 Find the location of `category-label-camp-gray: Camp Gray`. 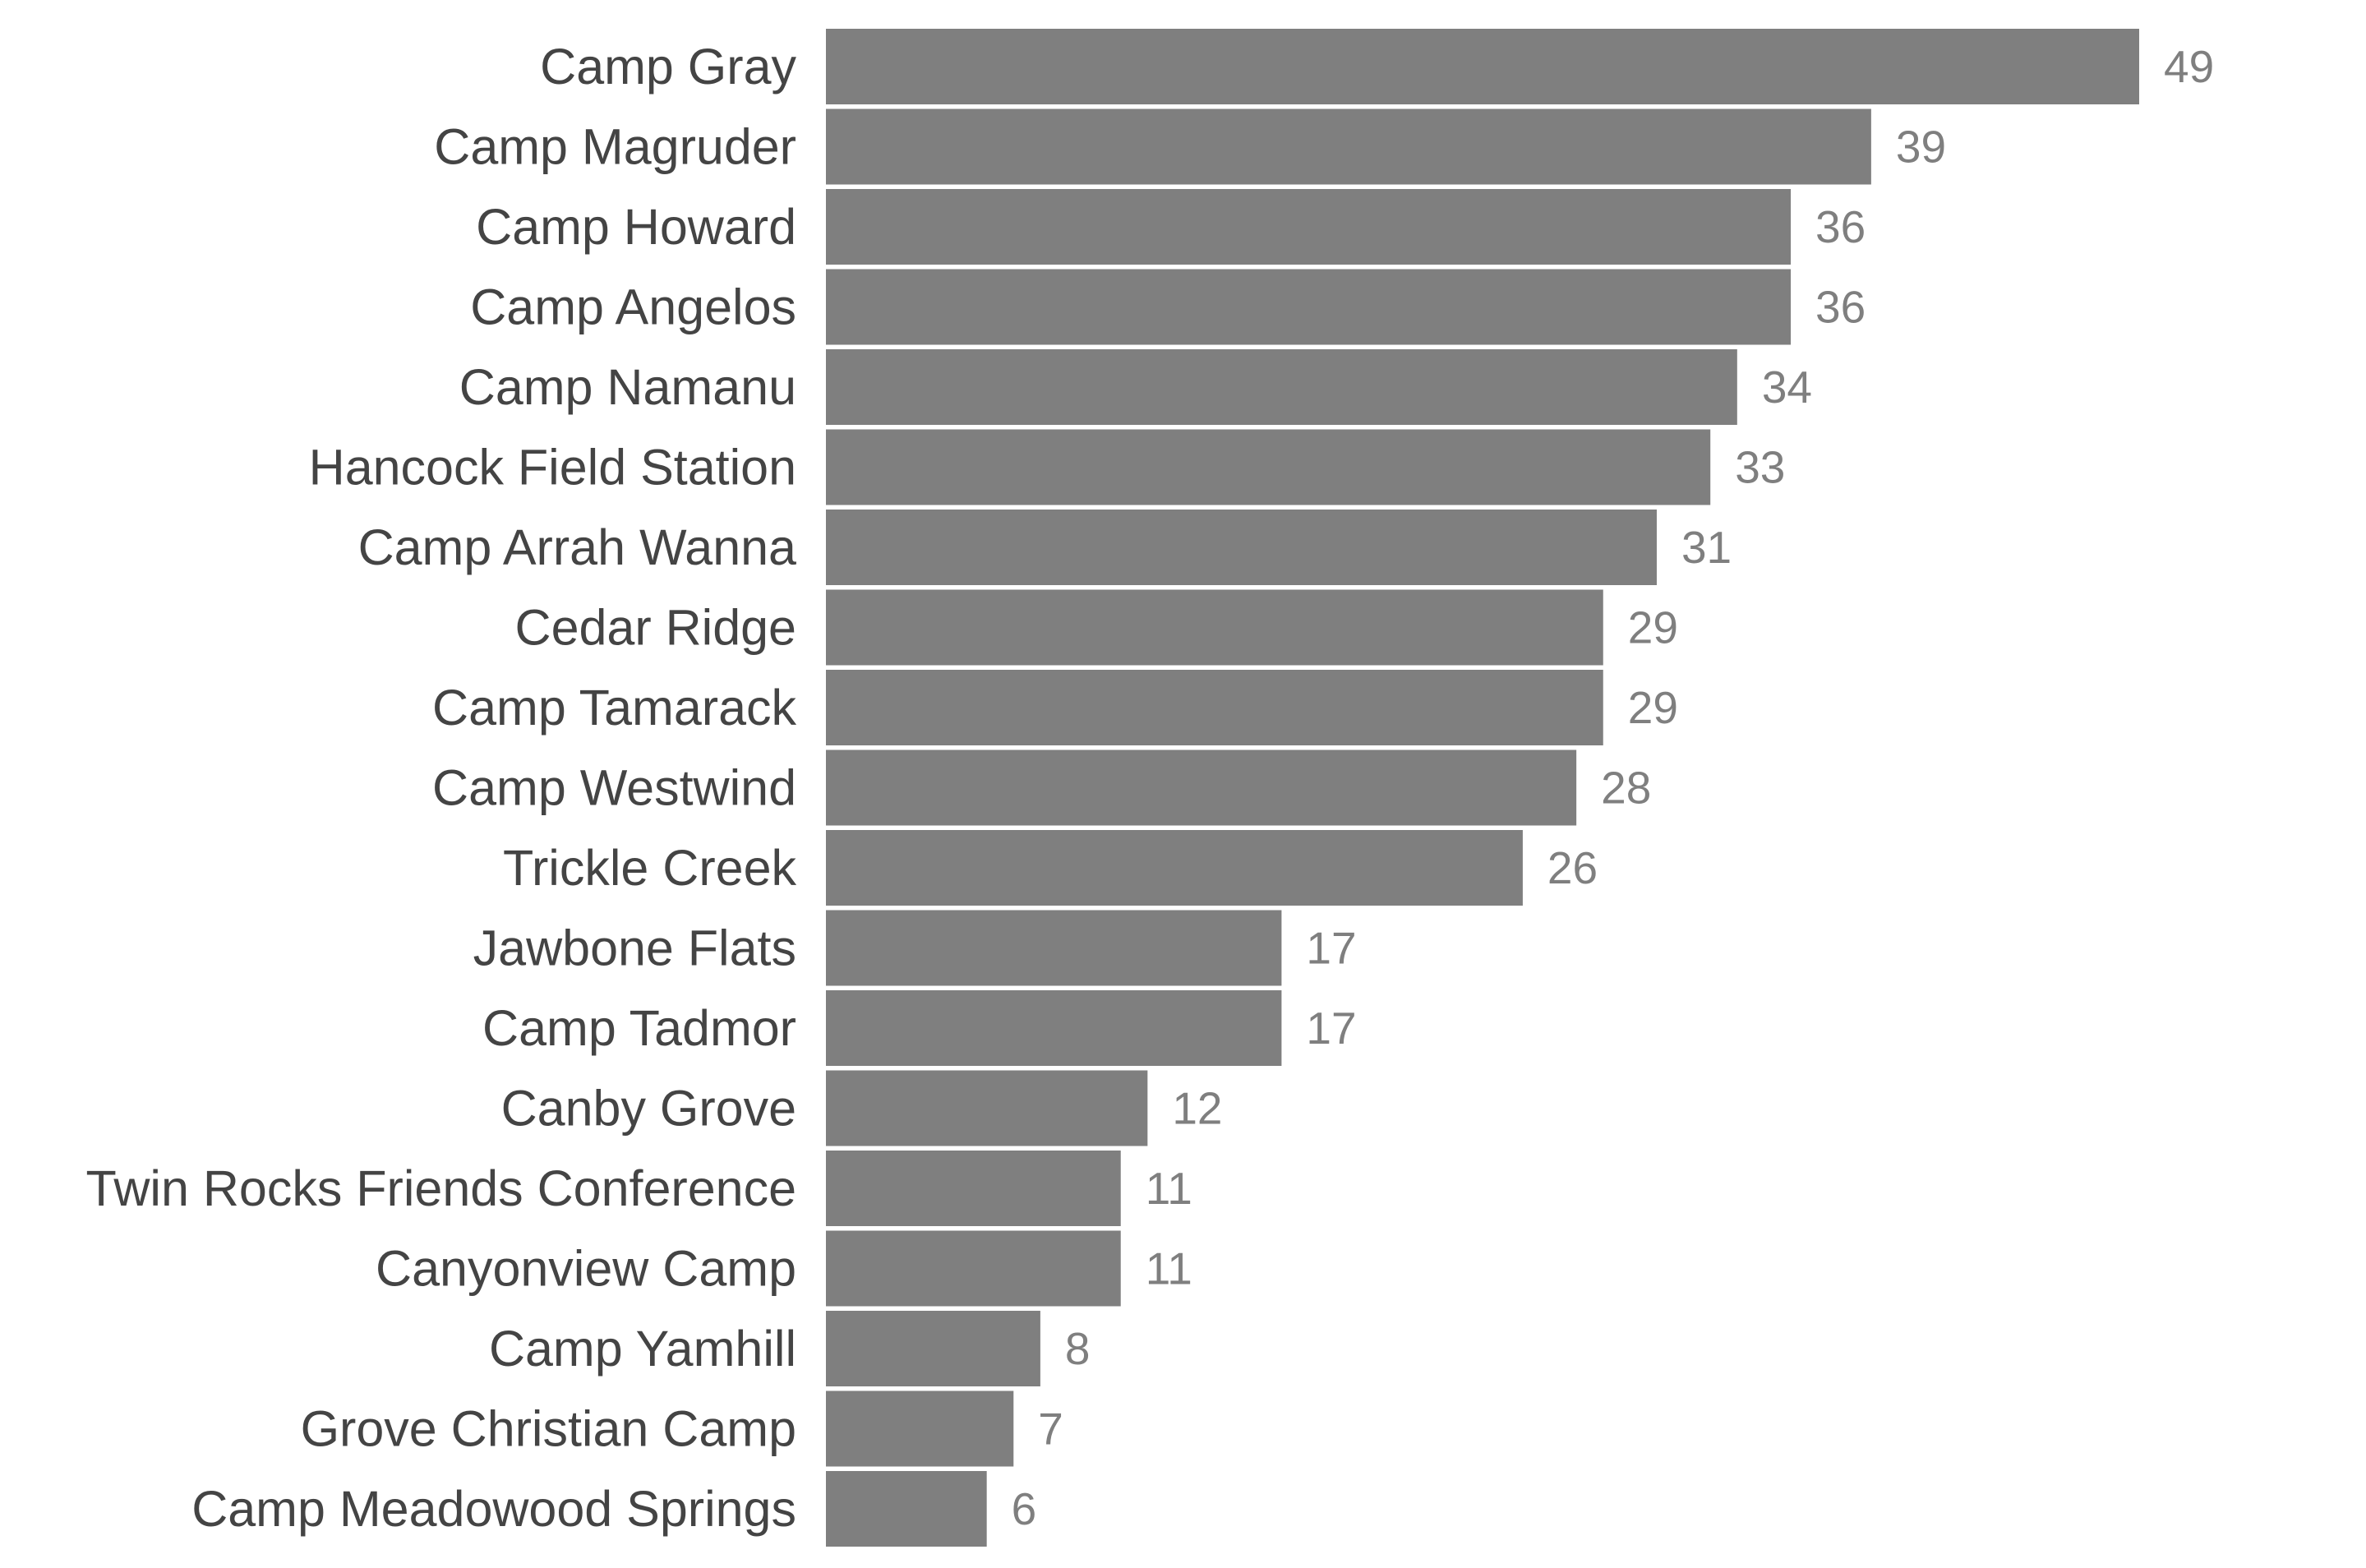

category-label-camp-gray: Camp Gray is located at coordinates (668, 67).